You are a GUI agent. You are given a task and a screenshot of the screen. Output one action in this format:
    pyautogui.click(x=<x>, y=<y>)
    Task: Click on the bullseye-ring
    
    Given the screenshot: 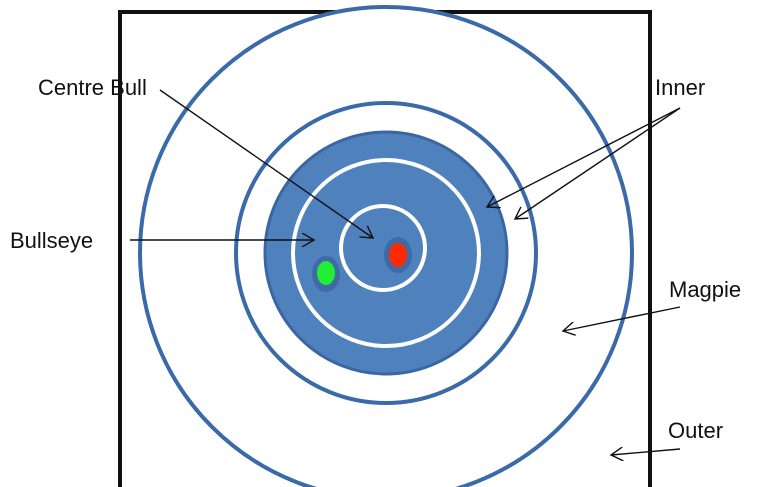 What is the action you would take?
    pyautogui.click(x=386, y=253)
    